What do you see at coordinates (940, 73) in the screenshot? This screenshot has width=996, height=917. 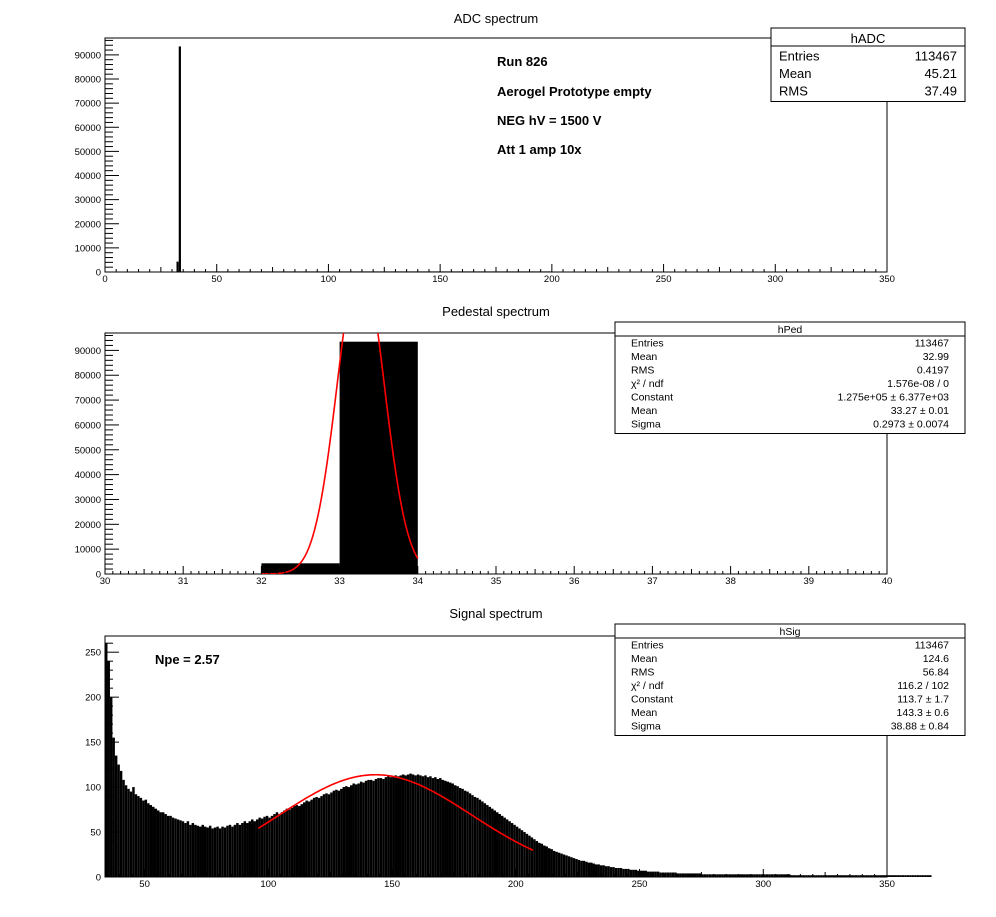 I see `stats-value: 45.21` at bounding box center [940, 73].